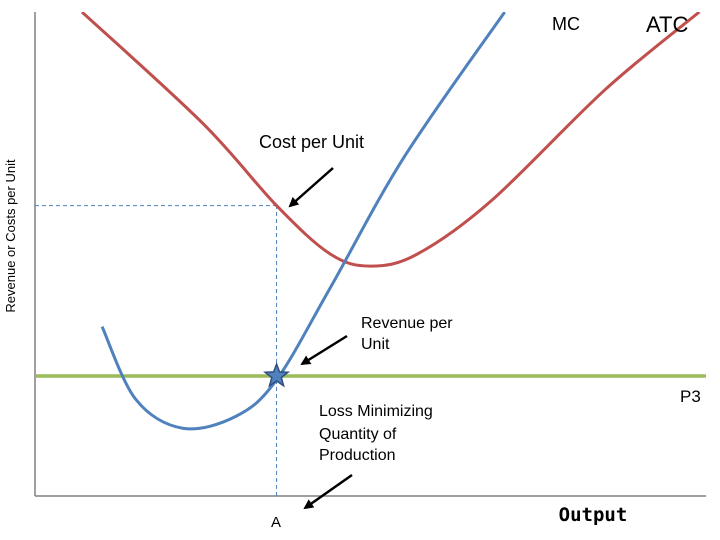 This screenshot has width=720, height=540. I want to click on loss-minimizing-arrow, so click(328, 491).